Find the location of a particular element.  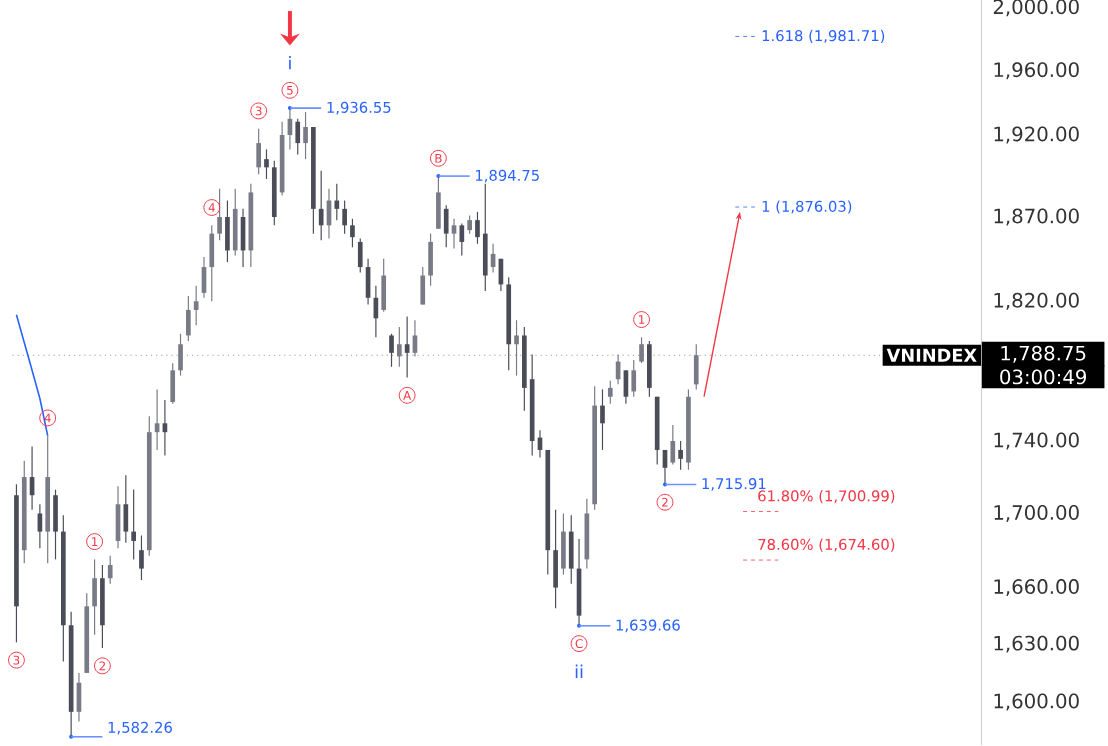

annotation: i is located at coordinates (290, 63).